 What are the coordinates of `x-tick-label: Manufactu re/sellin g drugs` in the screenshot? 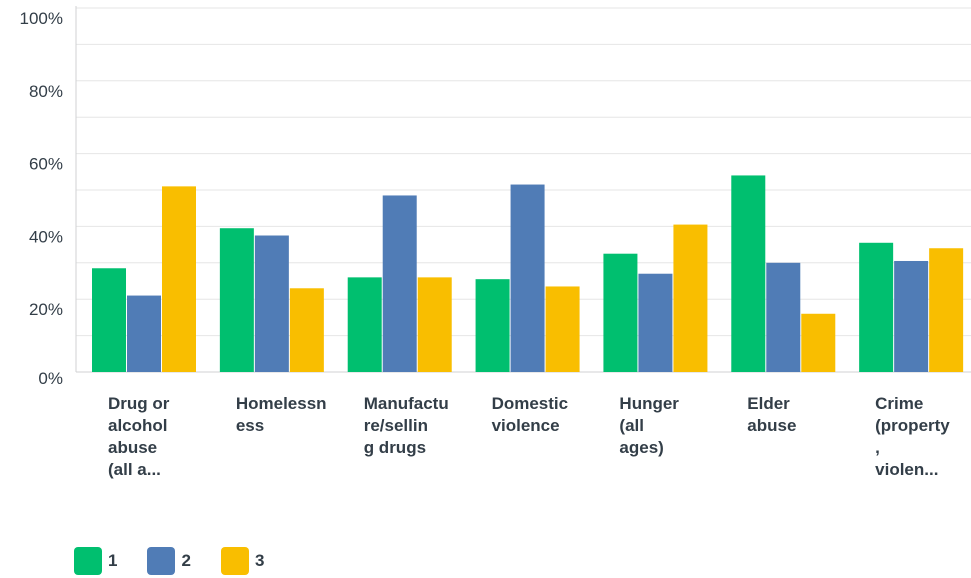 It's located at (406, 425).